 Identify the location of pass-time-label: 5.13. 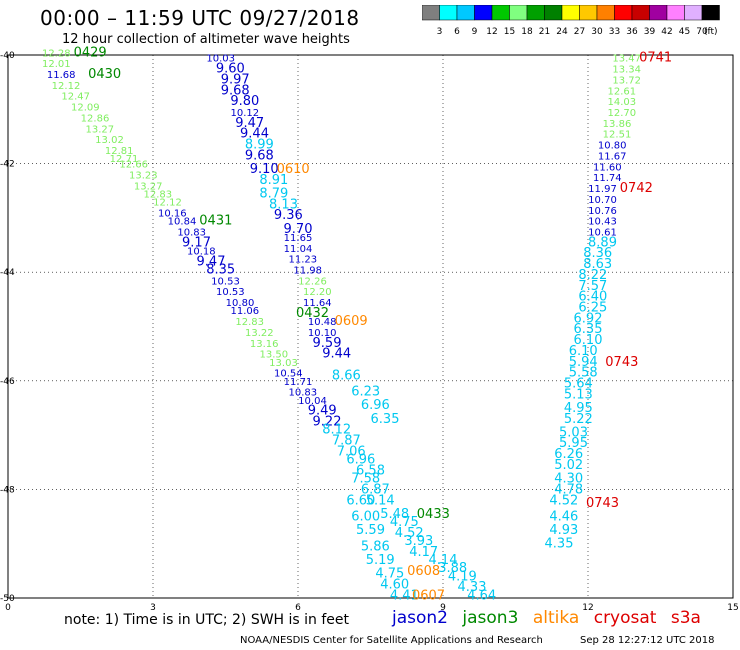
(578, 394).